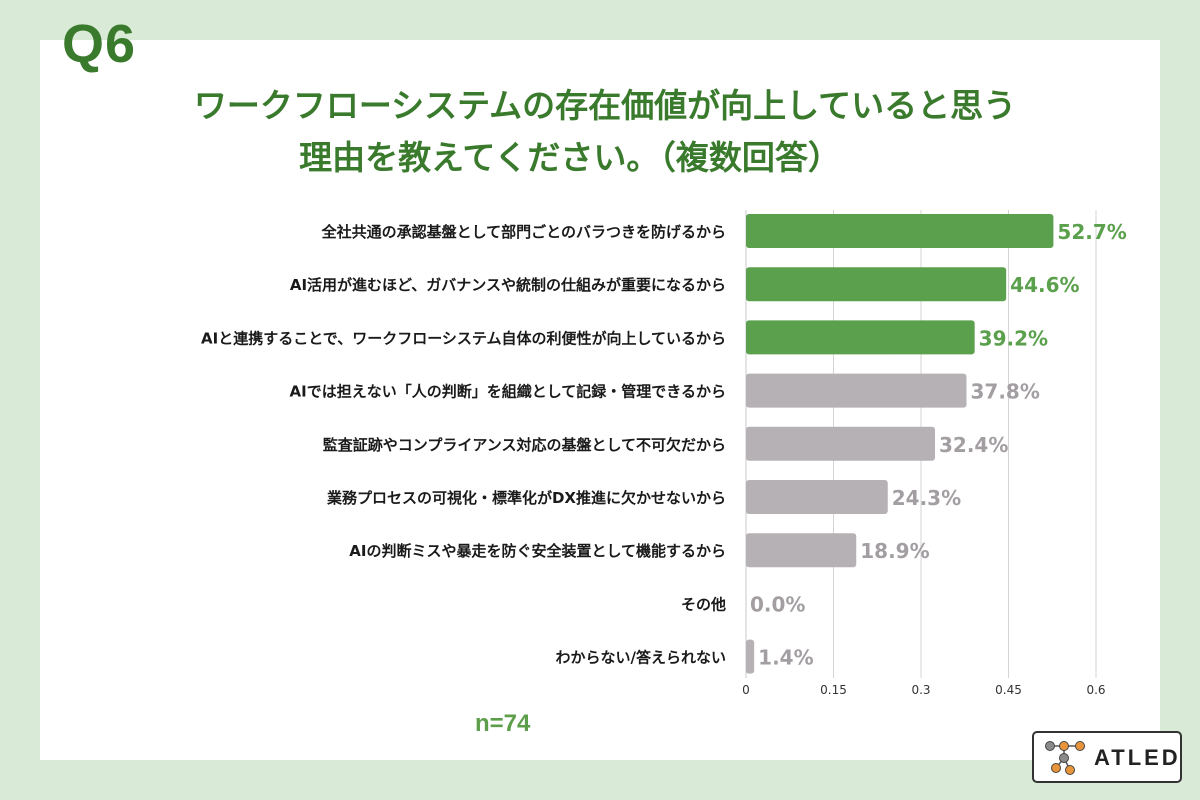 The height and width of the screenshot is (800, 1200). I want to click on atled-logo: ATLED, so click(1107, 757).